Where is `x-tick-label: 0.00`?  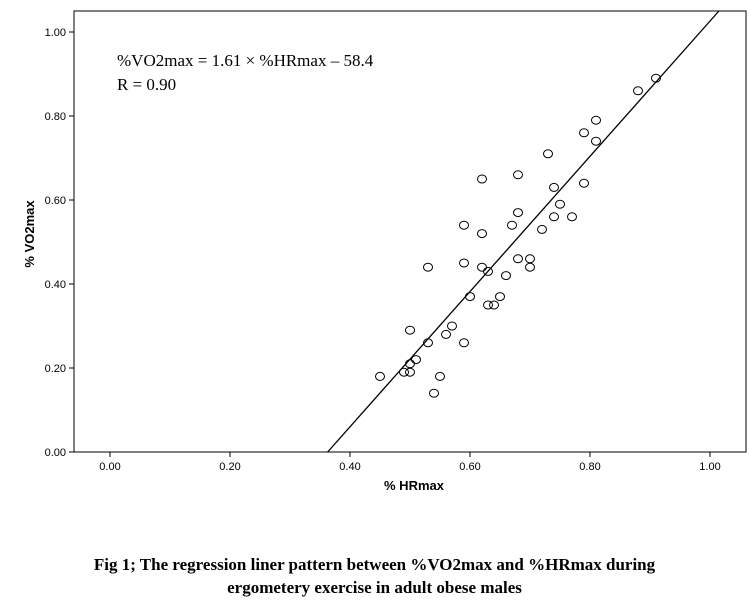 x-tick-label: 0.00 is located at coordinates (109, 467).